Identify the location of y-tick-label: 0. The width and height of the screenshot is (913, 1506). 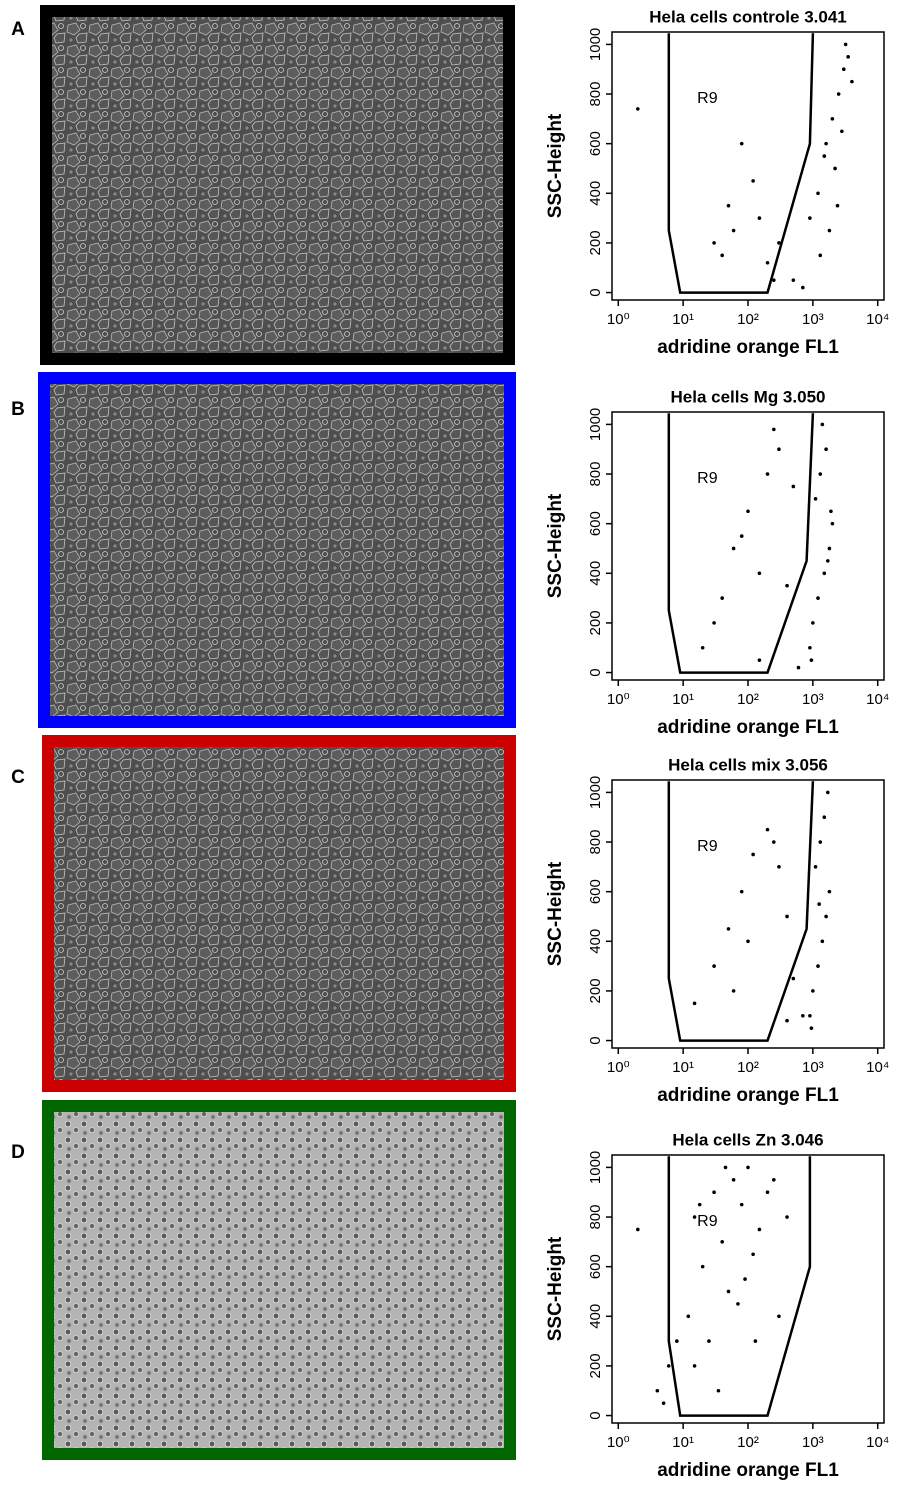
(595, 292).